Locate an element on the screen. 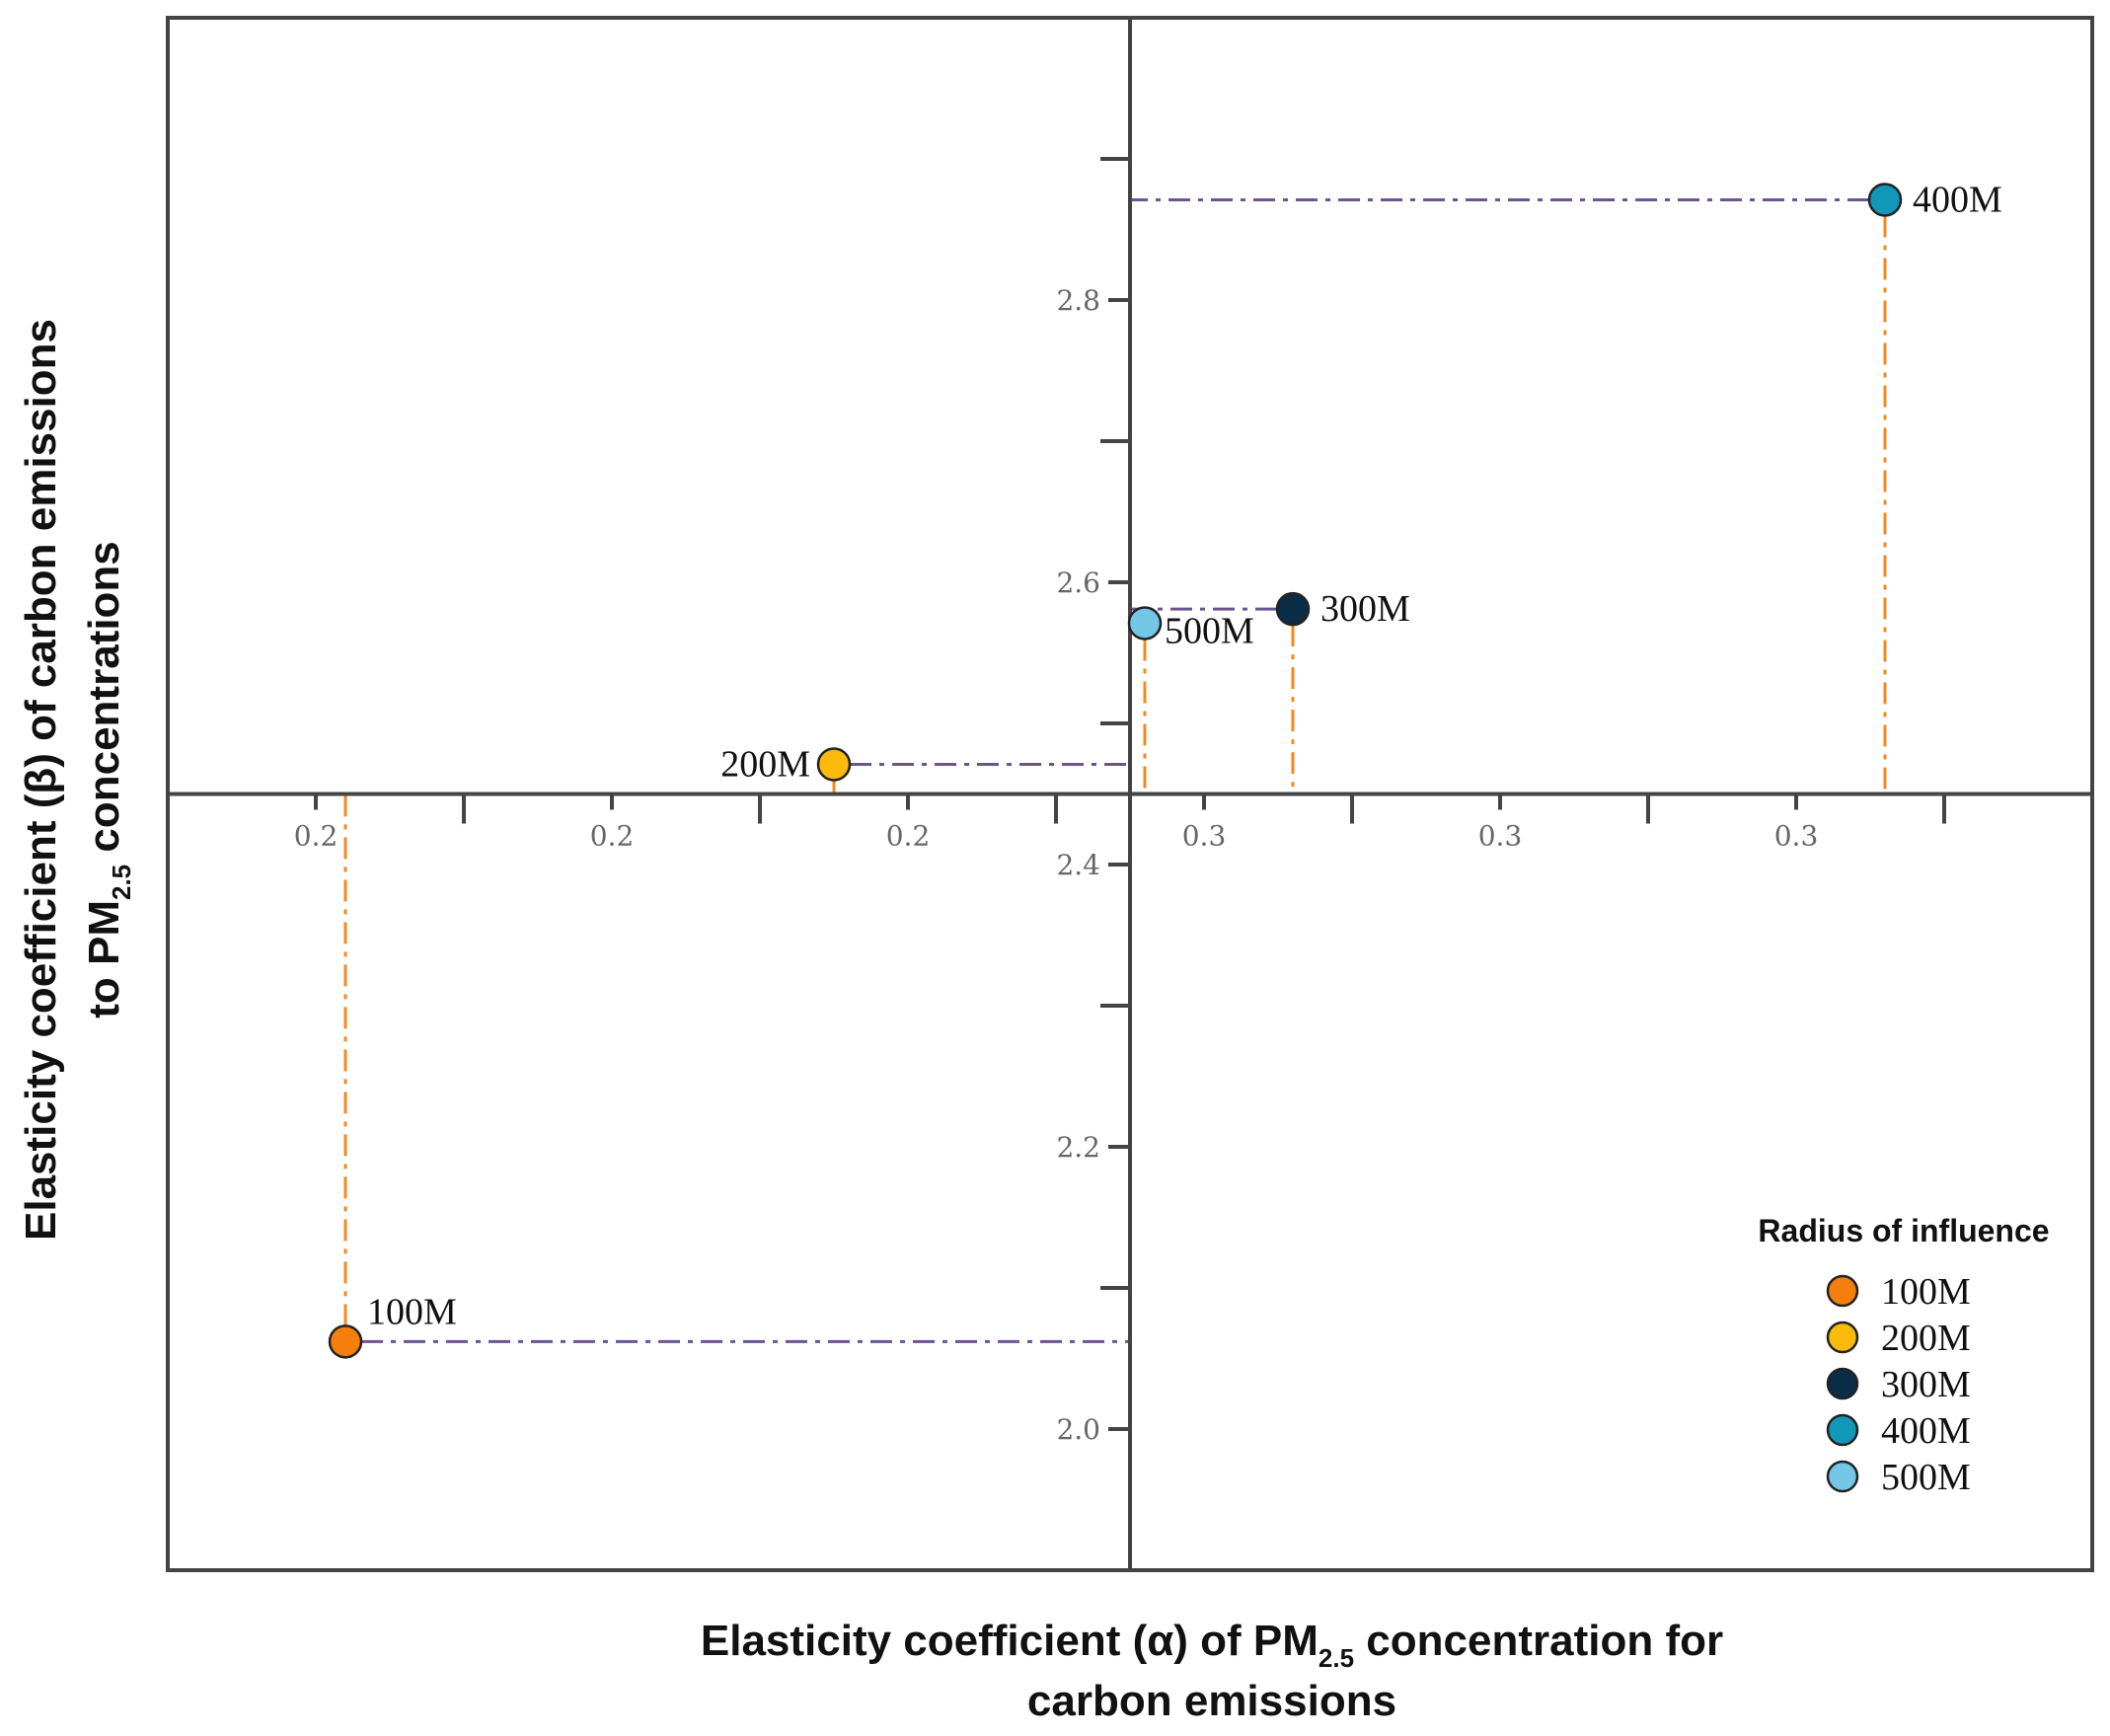  data-point-100M is located at coordinates (345, 1341).